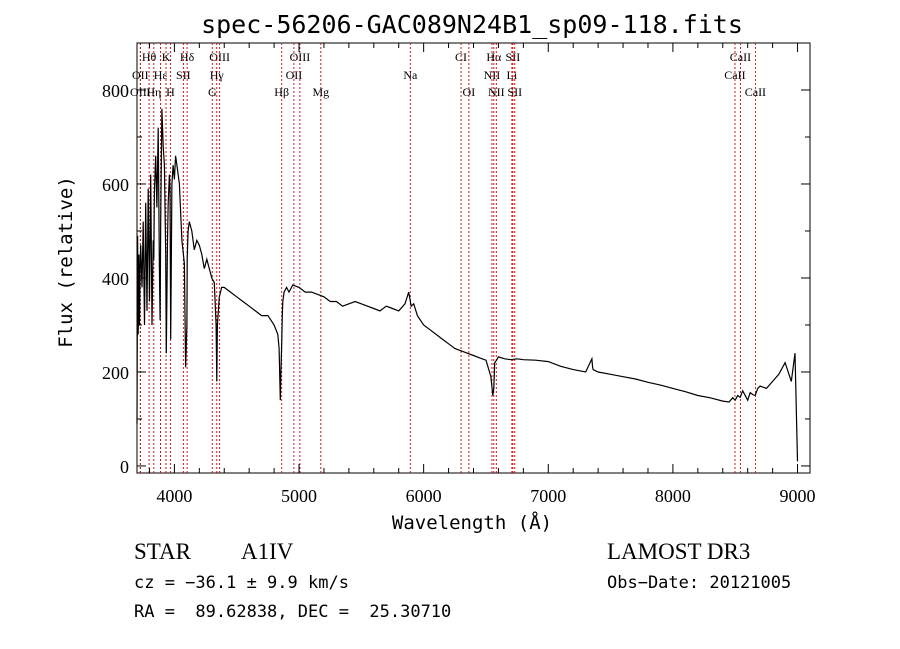 The height and width of the screenshot is (649, 900). Describe the element at coordinates (798, 496) in the screenshot. I see `x-tick-label: 9000` at that location.